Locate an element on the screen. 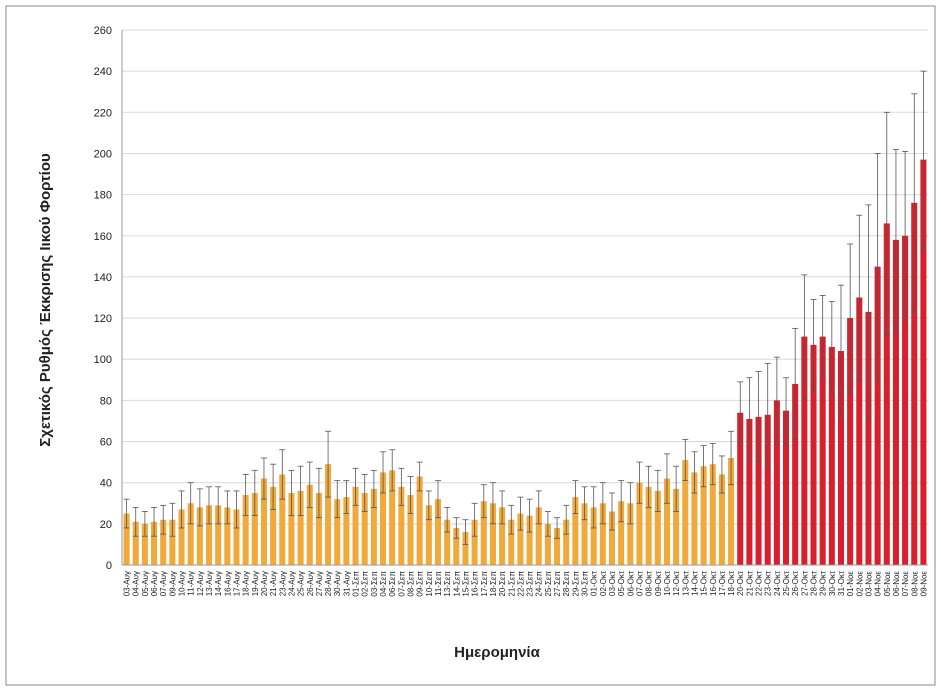 This screenshot has height=691, width=941. x-tick-label: 24-Αυγ is located at coordinates (291, 583).